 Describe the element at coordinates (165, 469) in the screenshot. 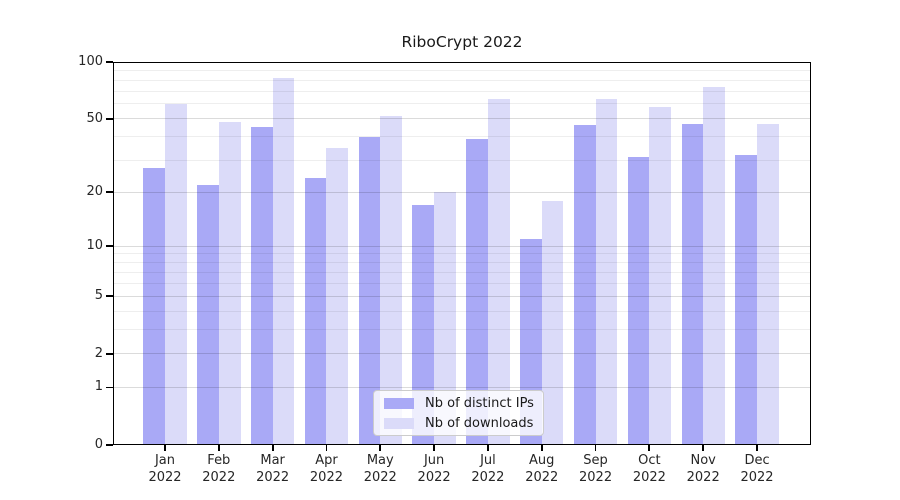

I see `x-tick-label-jan: Jan 2022` at that location.